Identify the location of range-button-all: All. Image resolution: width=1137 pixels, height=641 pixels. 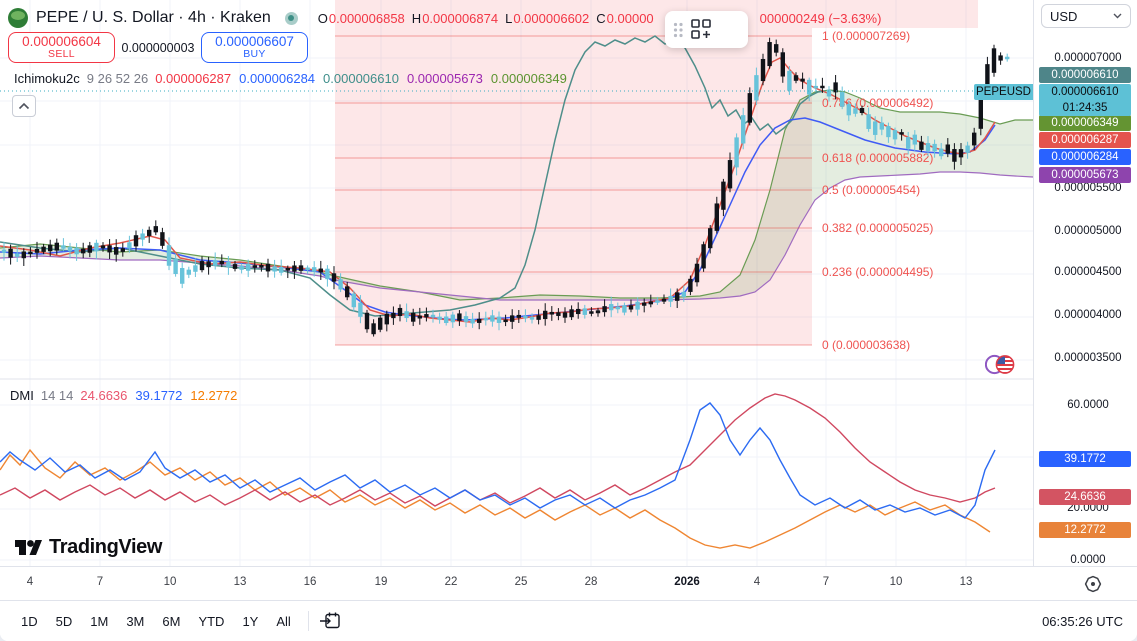
(283, 621).